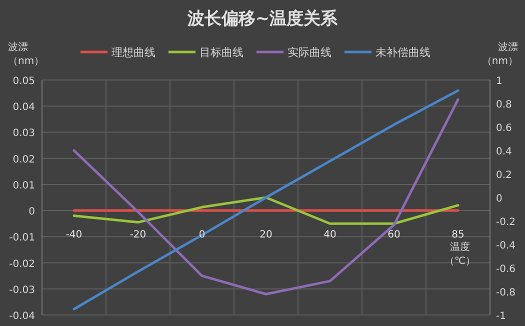 This screenshot has height=326, width=525. What do you see at coordinates (310, 52) in the screenshot?
I see `legend-label: 实际曲线` at bounding box center [310, 52].